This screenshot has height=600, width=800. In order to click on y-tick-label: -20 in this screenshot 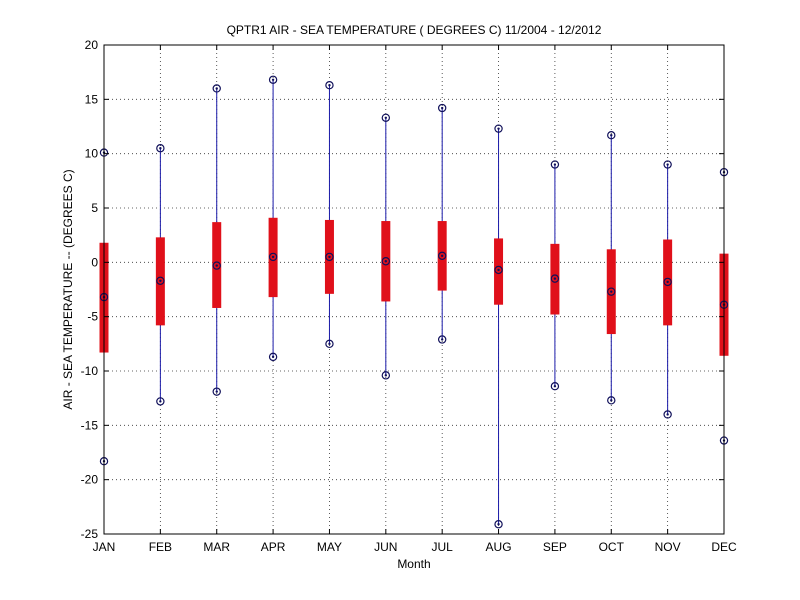, I will do `click(90, 480)`.